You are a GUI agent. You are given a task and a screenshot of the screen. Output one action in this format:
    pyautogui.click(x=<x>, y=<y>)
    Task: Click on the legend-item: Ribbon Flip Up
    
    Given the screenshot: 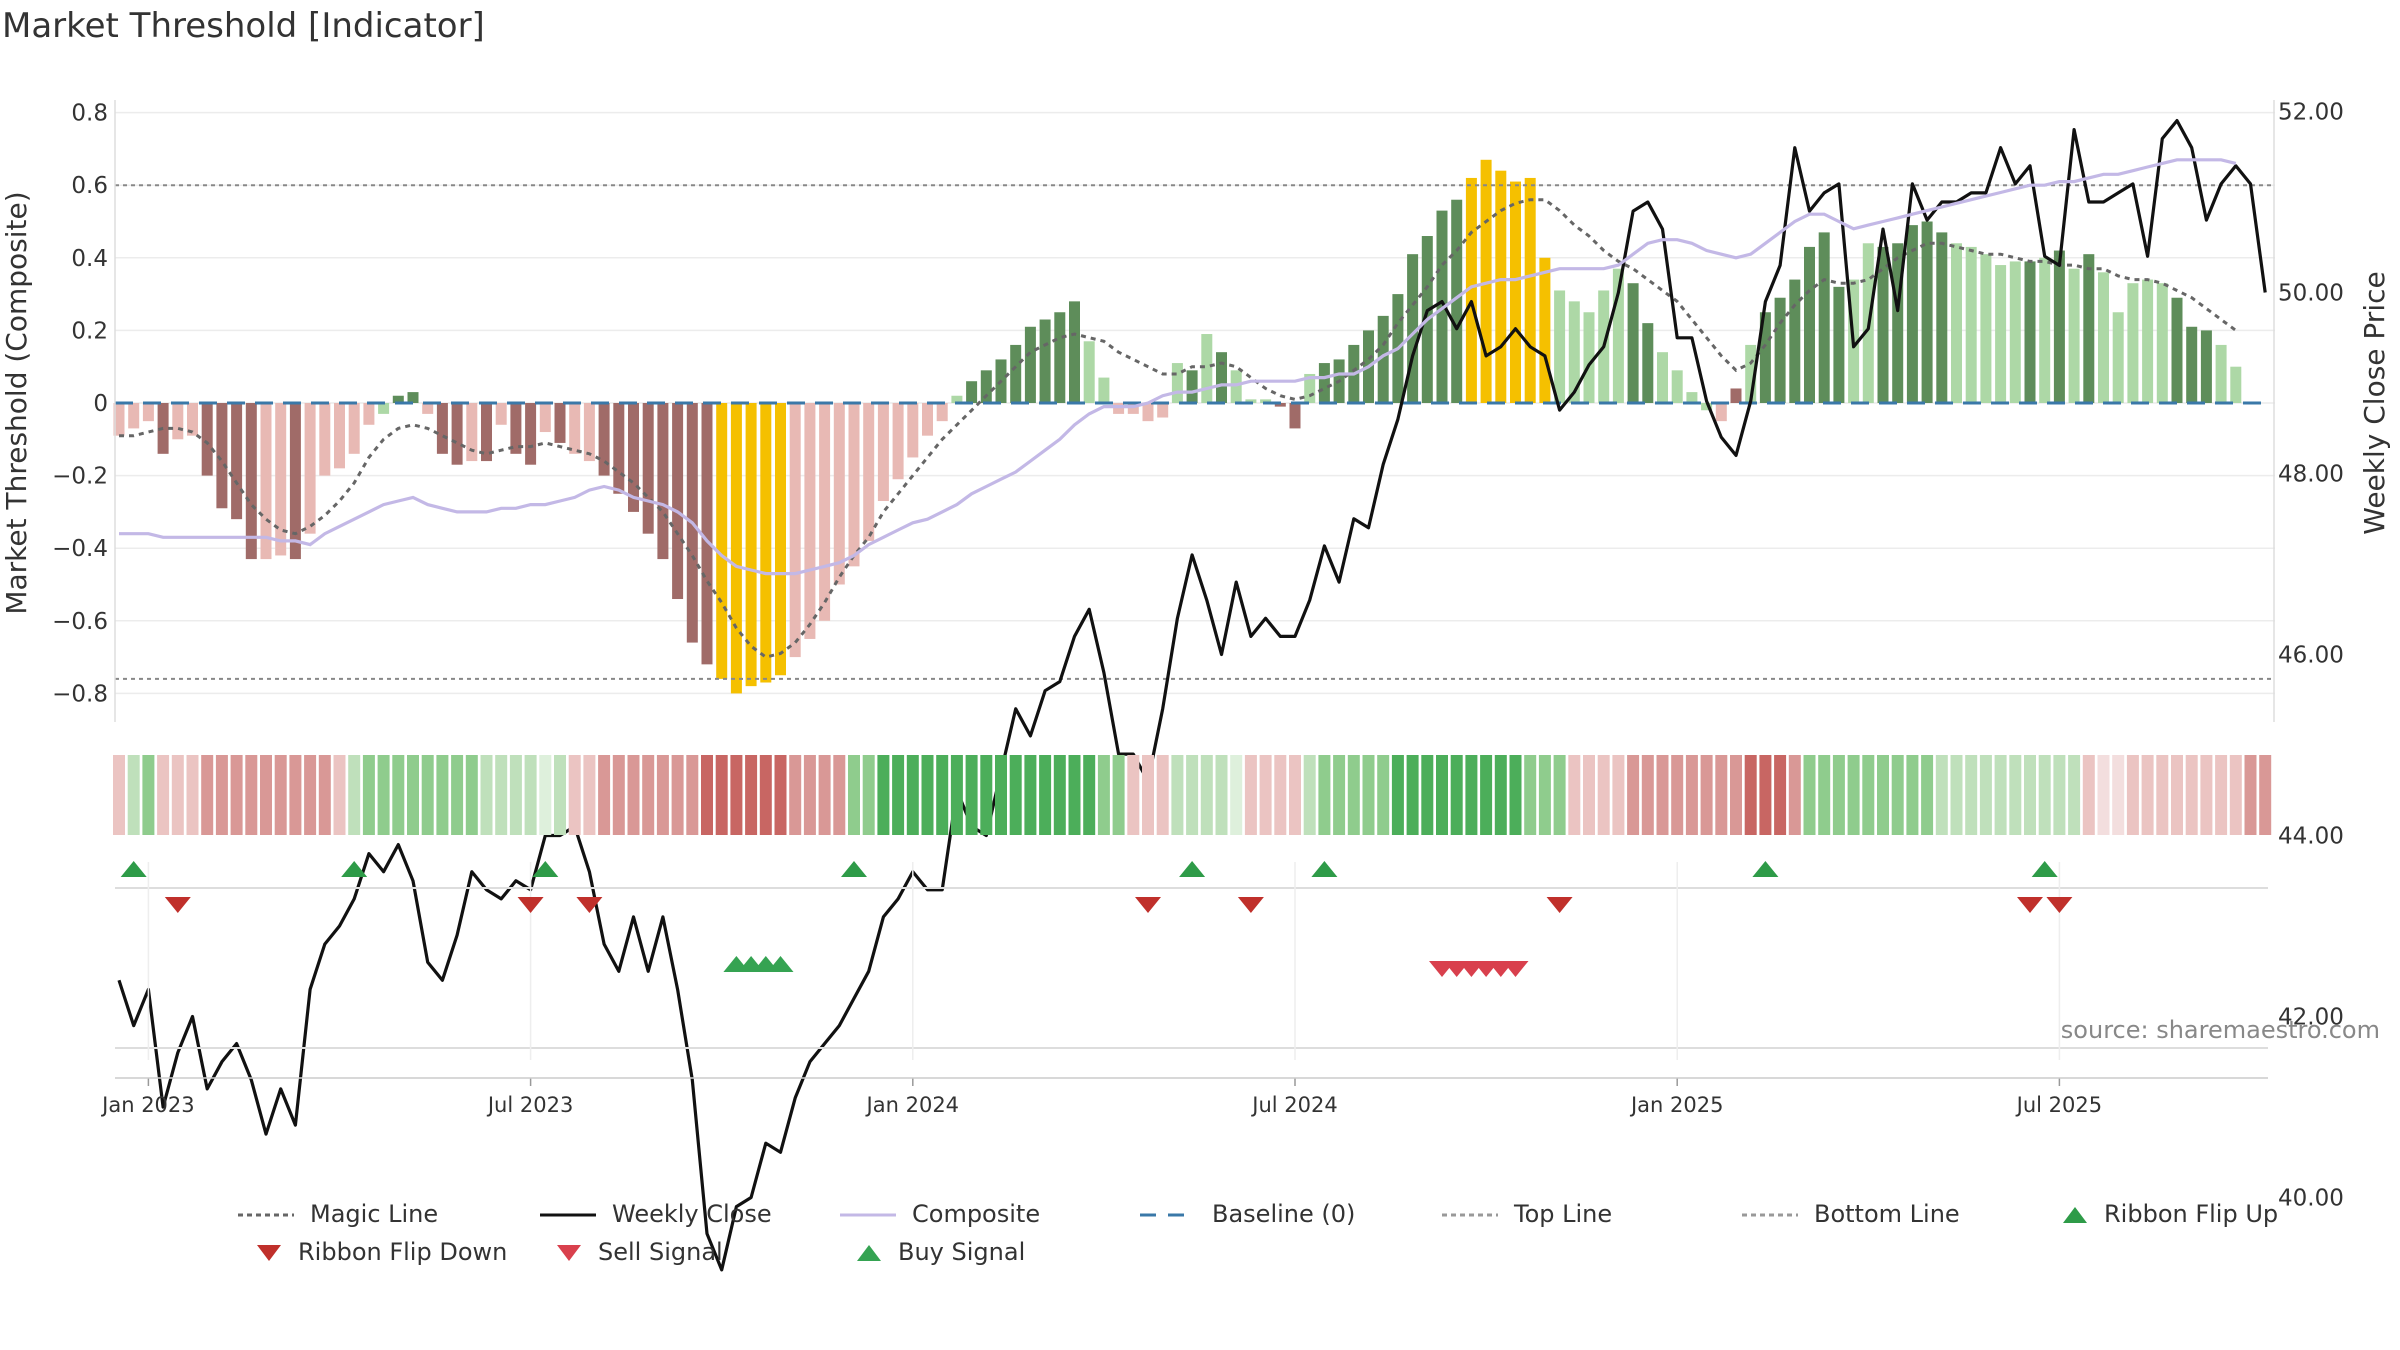 What is the action you would take?
    pyautogui.click(x=2169, y=1214)
    